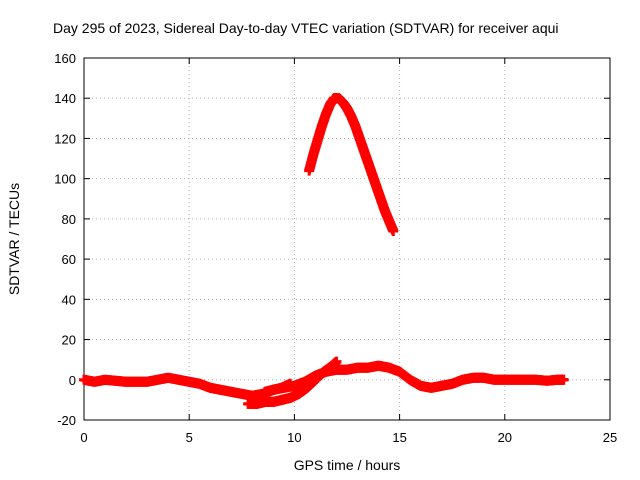  I want to click on x-tick-label: 0, so click(83, 437).